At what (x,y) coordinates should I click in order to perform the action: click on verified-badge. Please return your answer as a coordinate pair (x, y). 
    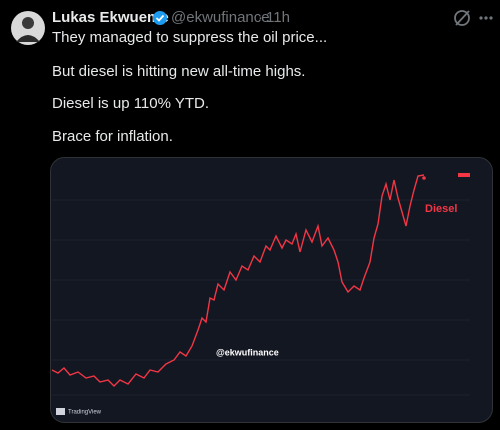
    Looking at the image, I should click on (160, 18).